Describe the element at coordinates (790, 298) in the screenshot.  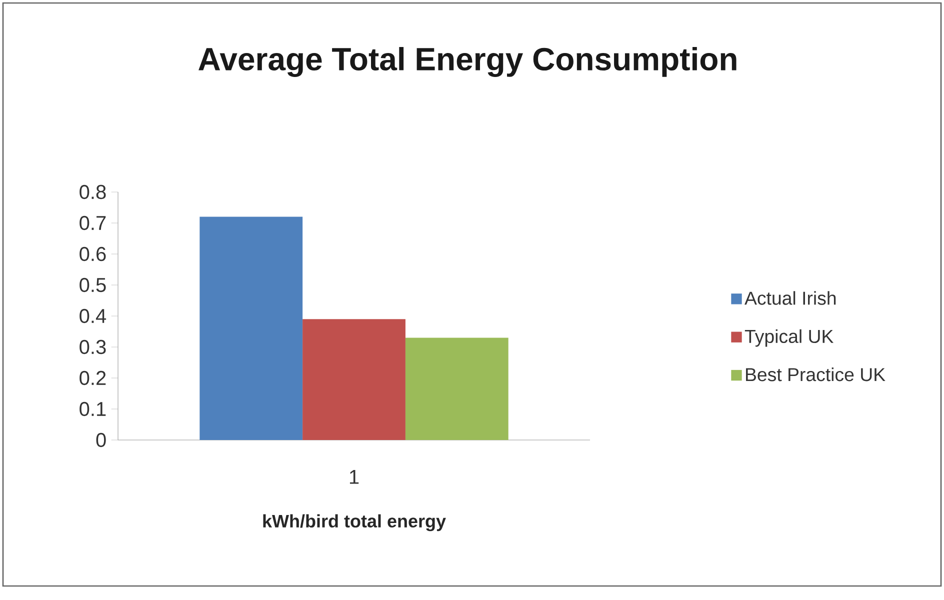
I see `legend-label: Actual Irish` at that location.